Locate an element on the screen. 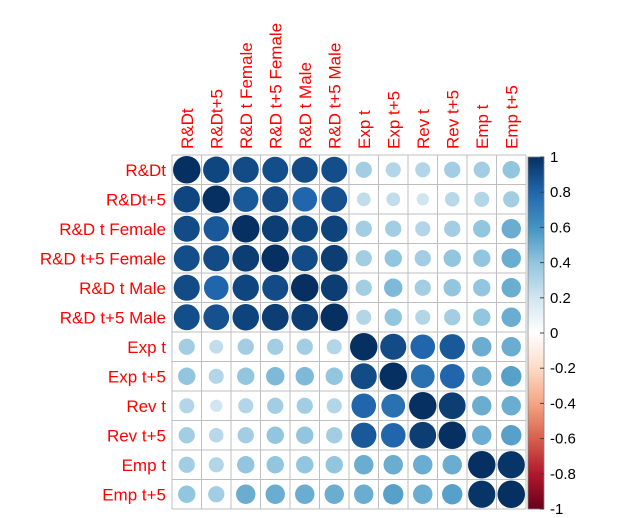 The height and width of the screenshot is (518, 636). column-label: Emp t is located at coordinates (482, 126).